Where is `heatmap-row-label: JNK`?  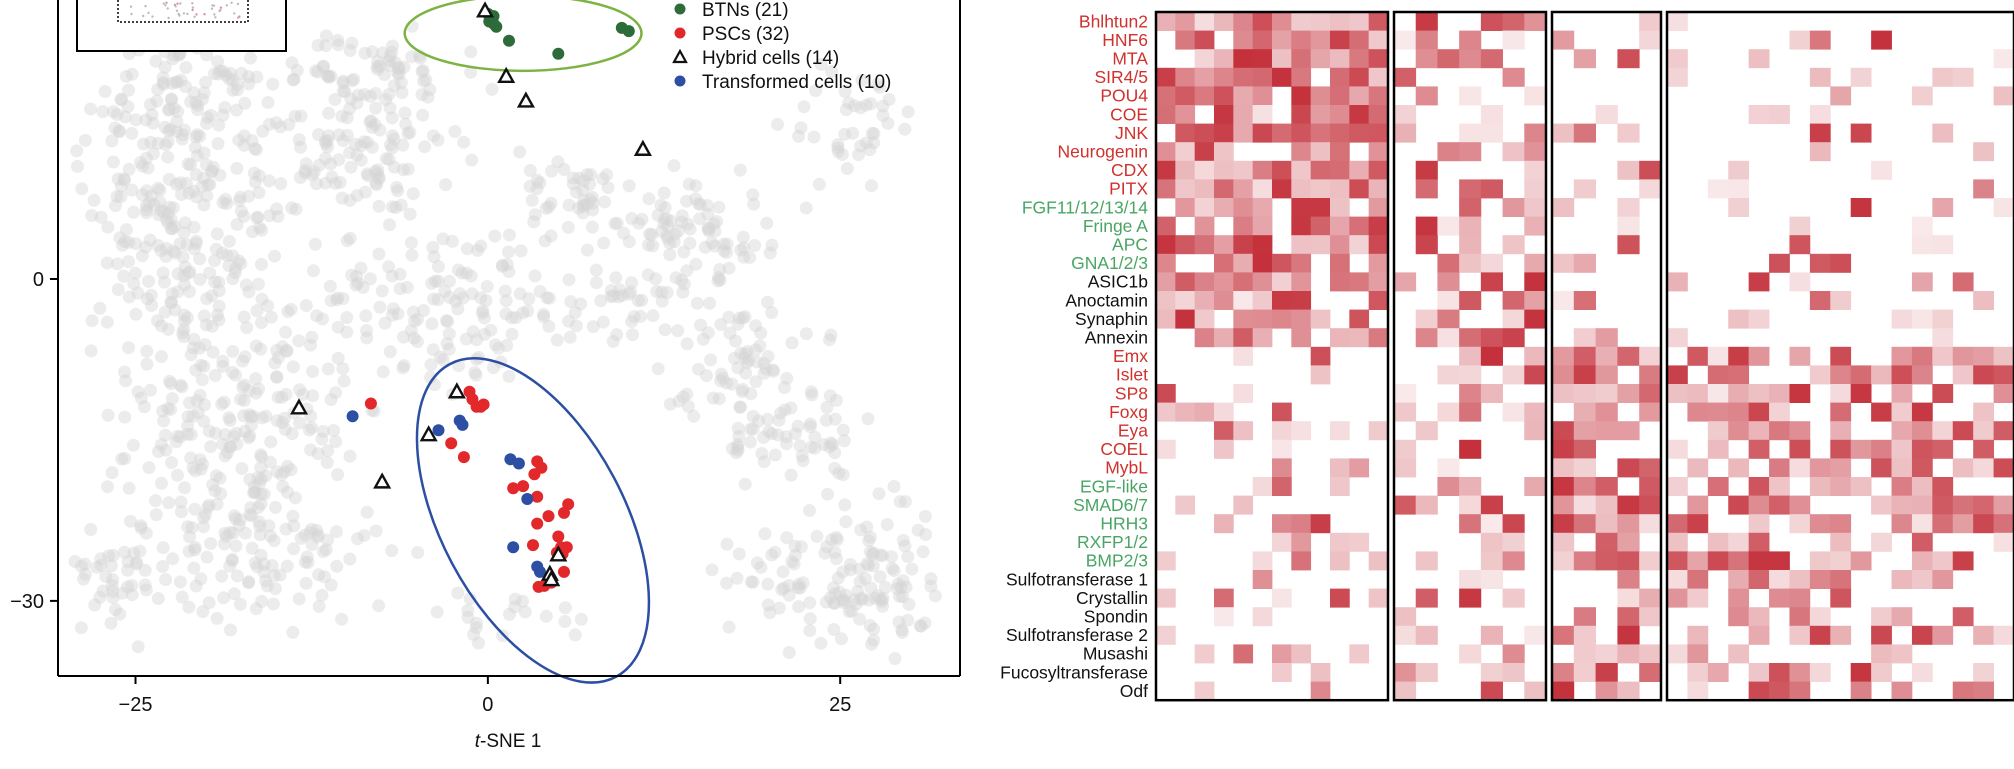
heatmap-row-label: JNK is located at coordinates (1131, 133).